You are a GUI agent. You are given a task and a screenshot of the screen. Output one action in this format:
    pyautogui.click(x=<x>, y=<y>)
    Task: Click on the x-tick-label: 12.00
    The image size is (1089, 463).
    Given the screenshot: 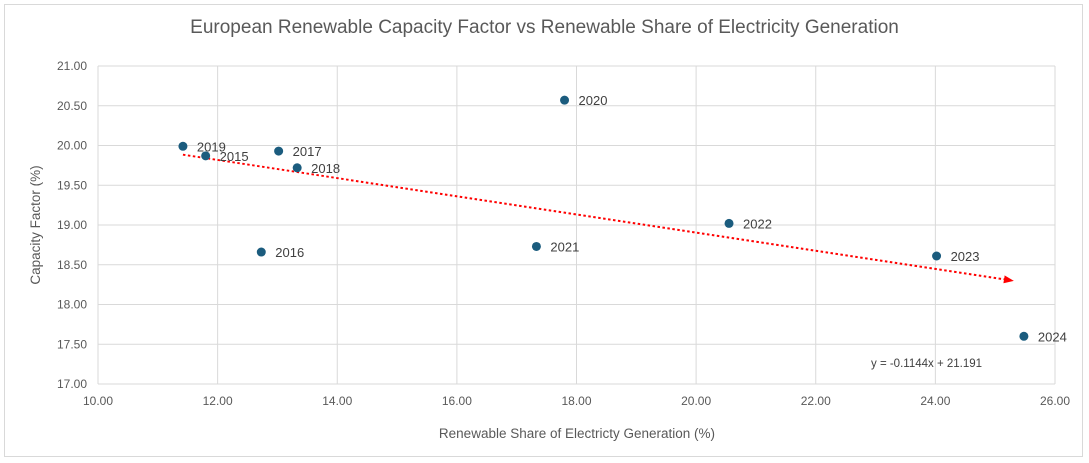 What is the action you would take?
    pyautogui.click(x=218, y=401)
    